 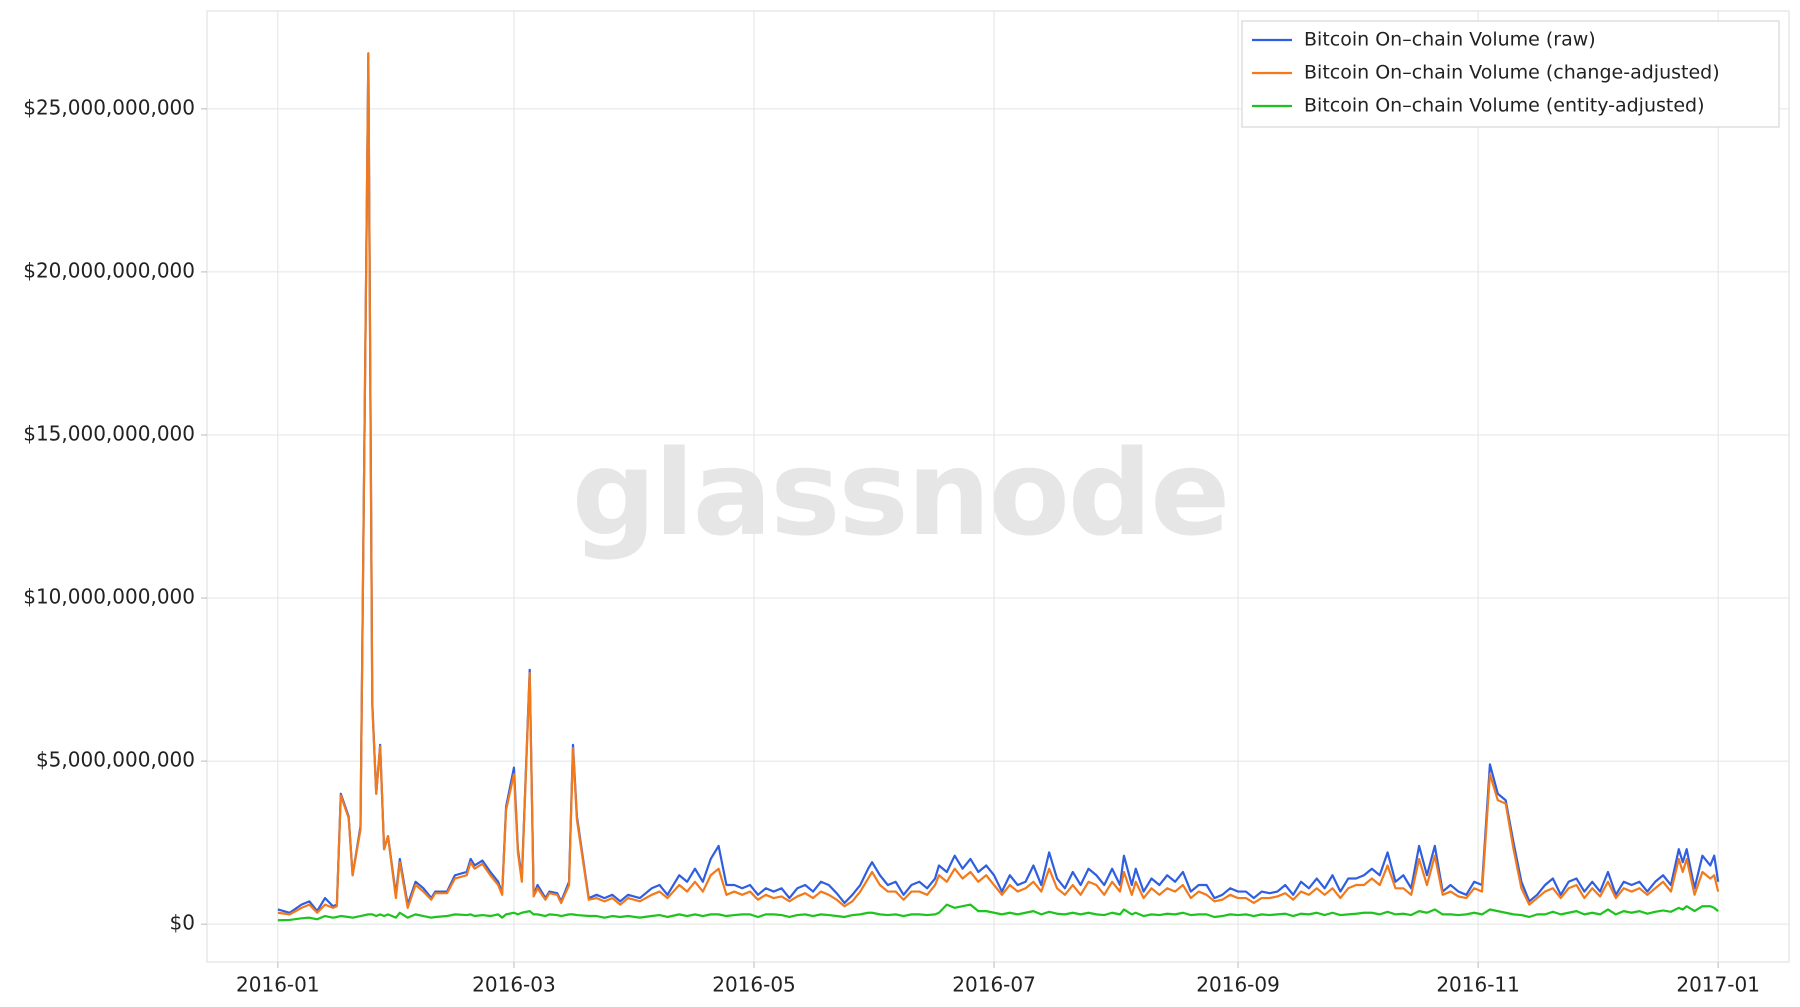 I want to click on watermark: glassnode, so click(x=900, y=493).